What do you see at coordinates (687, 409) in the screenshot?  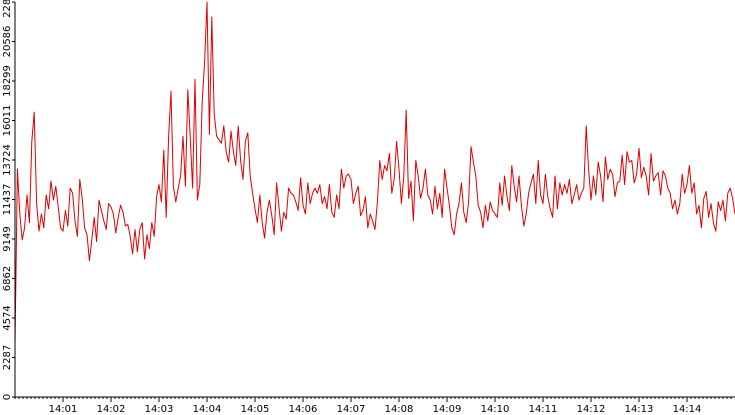 I see `x-tick-label: 14:14` at bounding box center [687, 409].